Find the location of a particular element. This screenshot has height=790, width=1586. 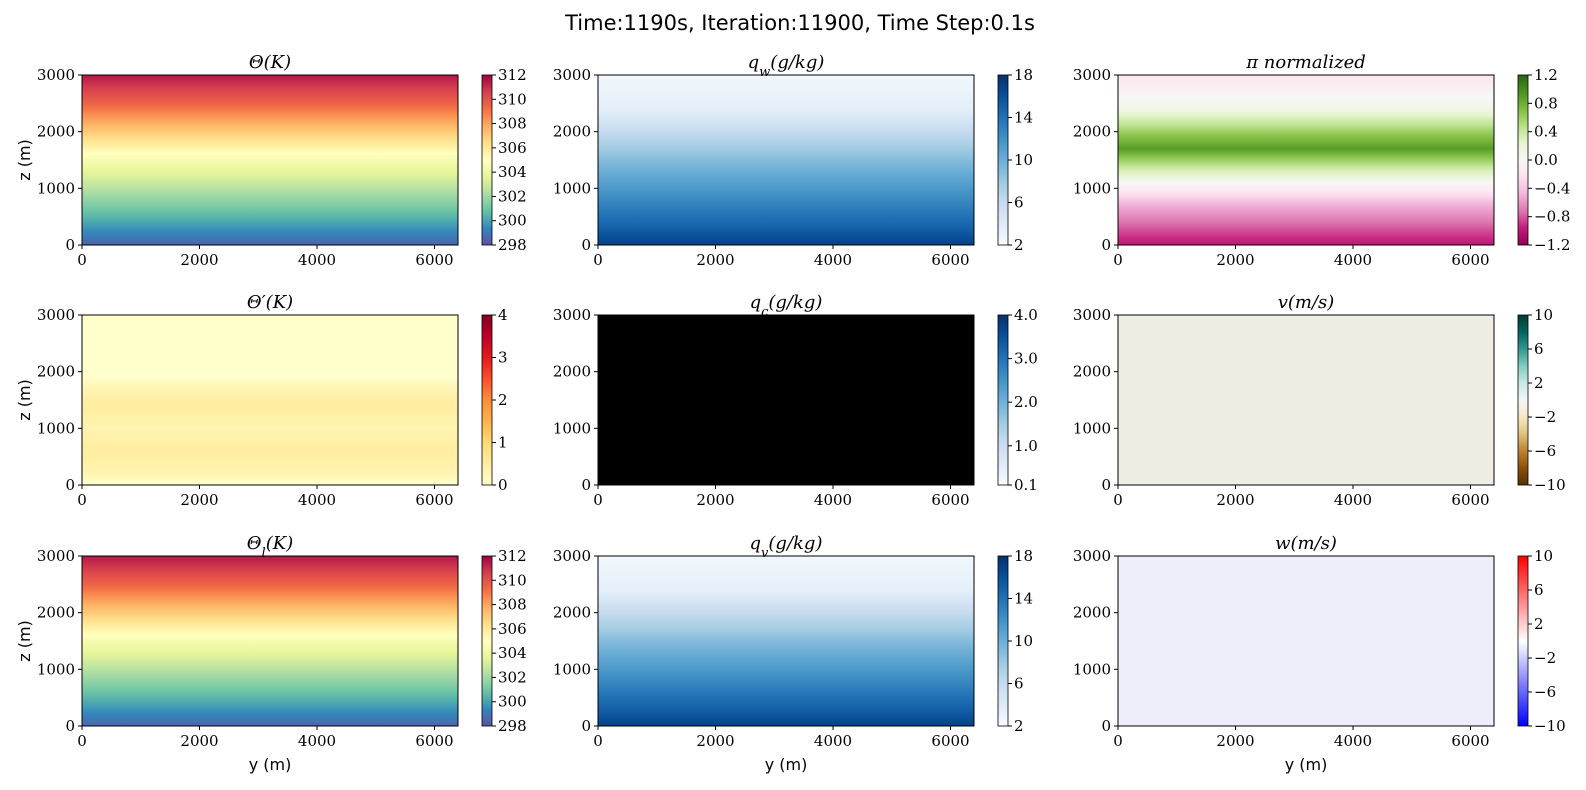

thetap-xtick-label: 6000 is located at coordinates (434, 500).